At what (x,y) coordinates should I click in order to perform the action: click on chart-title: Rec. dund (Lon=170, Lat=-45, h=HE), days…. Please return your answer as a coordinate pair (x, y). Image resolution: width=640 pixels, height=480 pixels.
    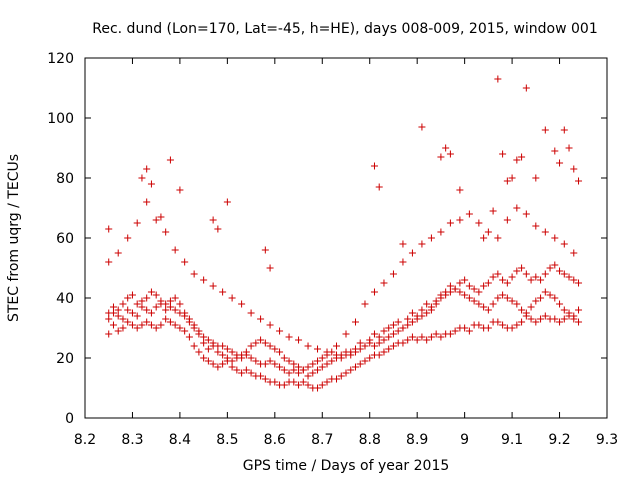
    Looking at the image, I should click on (345, 29).